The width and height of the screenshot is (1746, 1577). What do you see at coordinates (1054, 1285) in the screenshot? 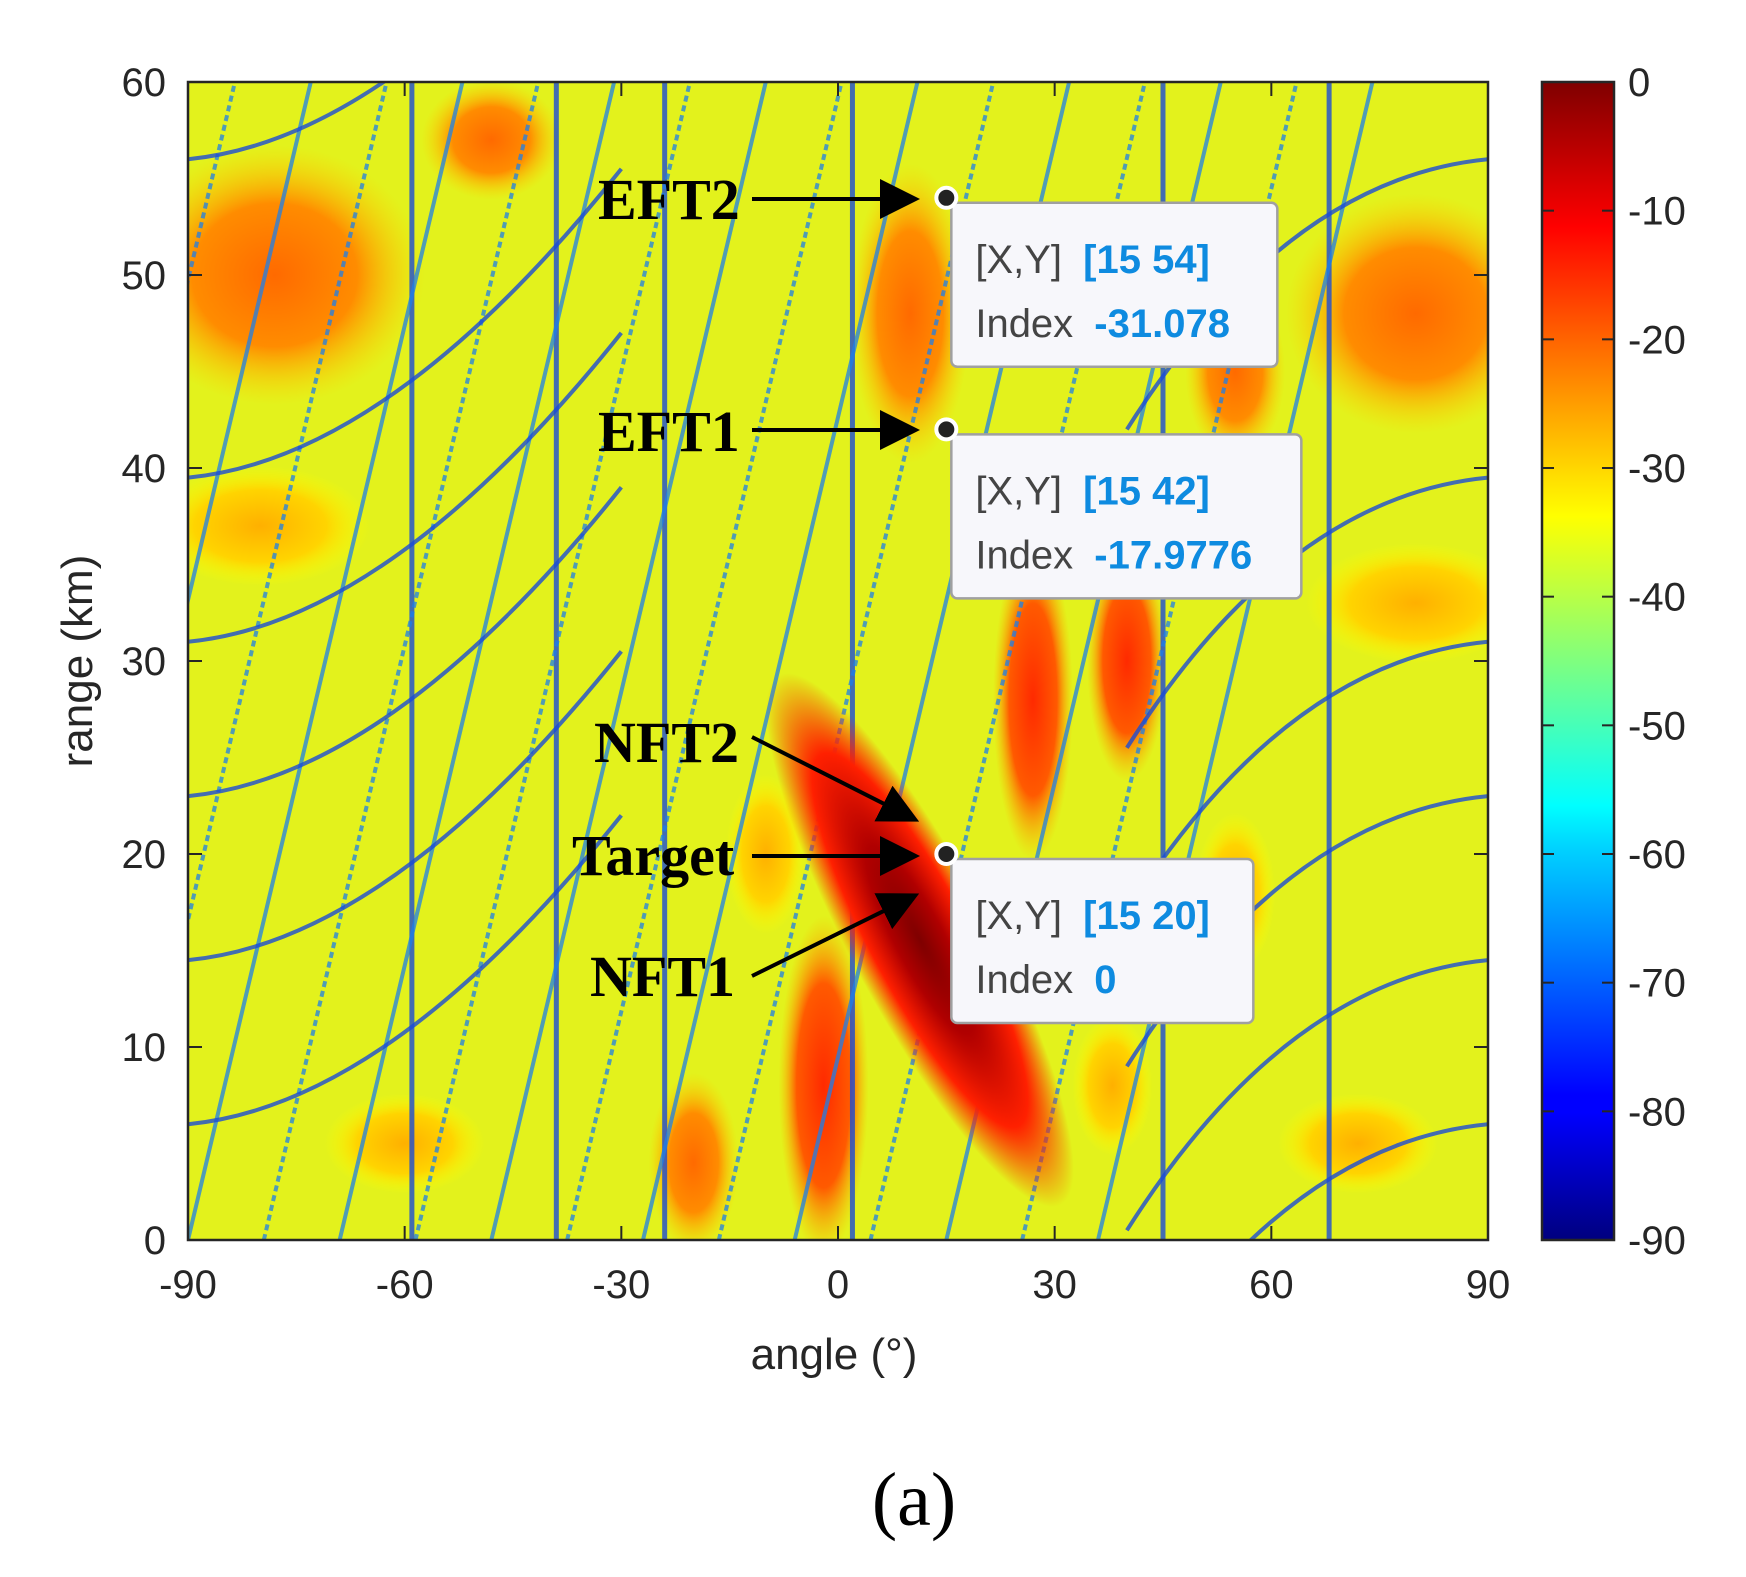
I see `x-tick-label: 30` at bounding box center [1054, 1285].